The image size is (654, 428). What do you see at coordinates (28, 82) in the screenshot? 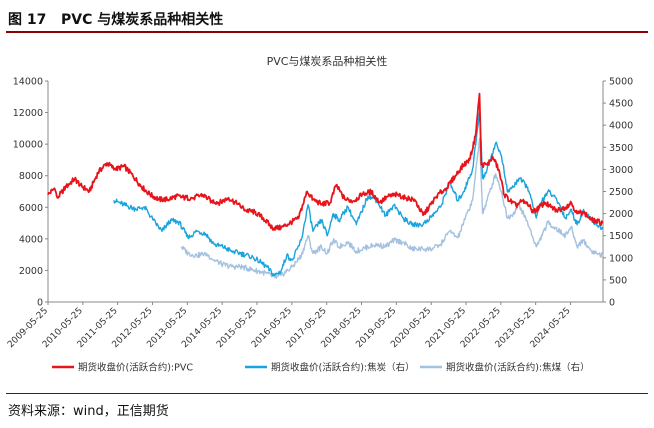
I see `y-left-tick-label: 14000` at bounding box center [28, 82].